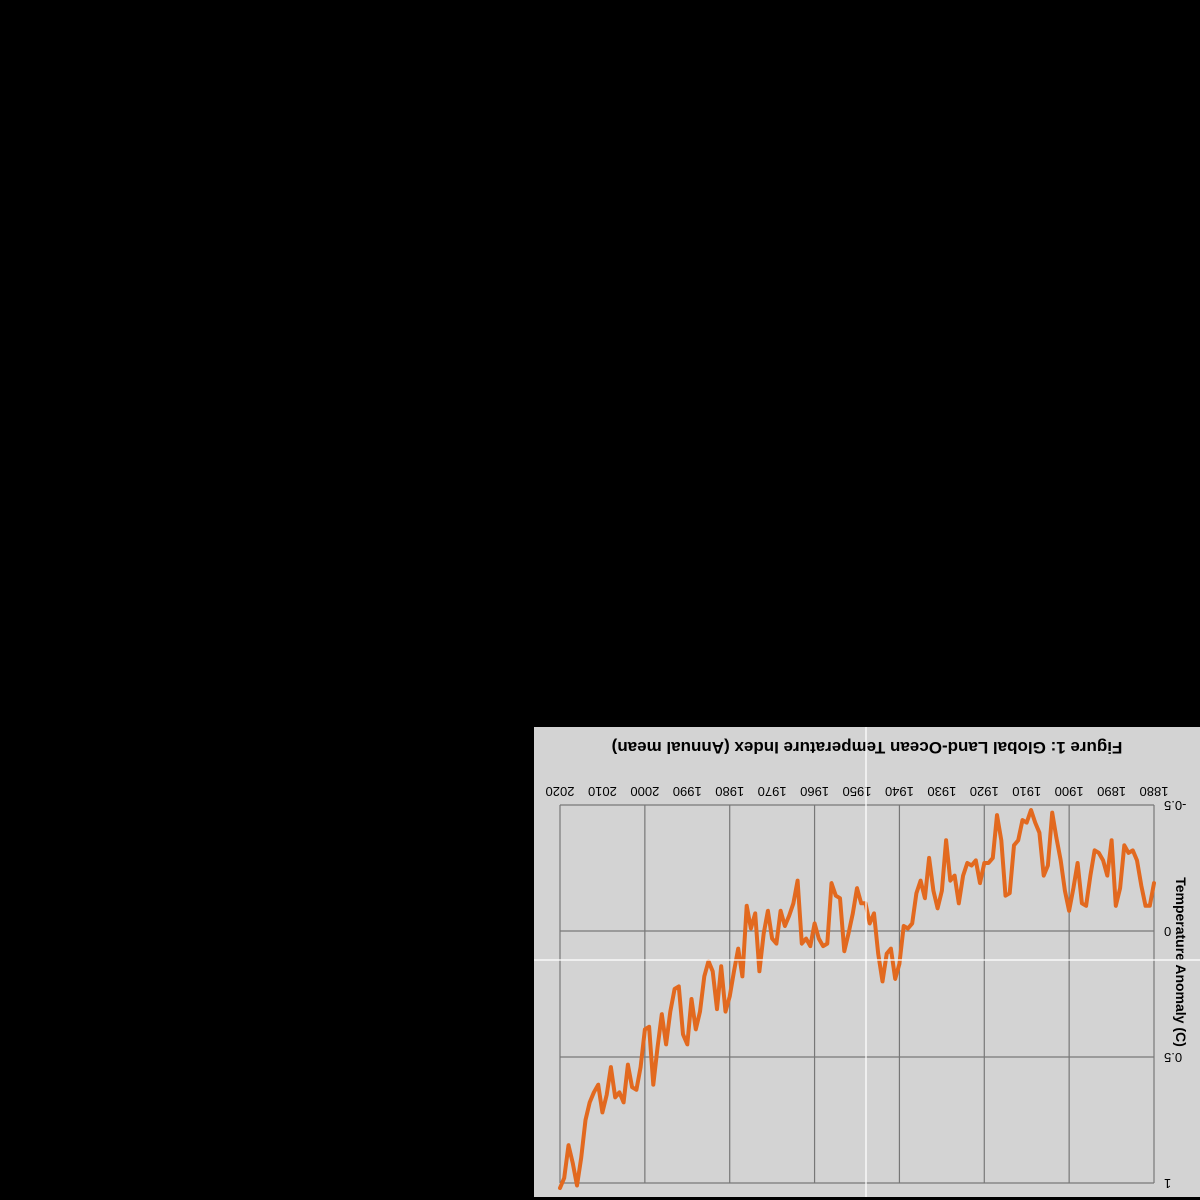 The width and height of the screenshot is (1200, 1200). Describe the element at coordinates (941, 791) in the screenshot. I see `x-tick-label: 1930` at that location.